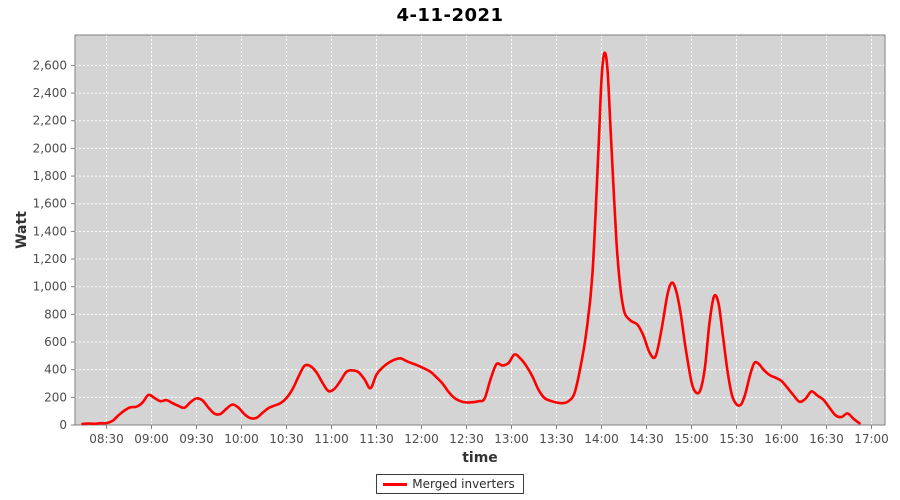 The width and height of the screenshot is (900, 500). What do you see at coordinates (55, 370) in the screenshot?
I see `y-tick-label: 400` at bounding box center [55, 370].